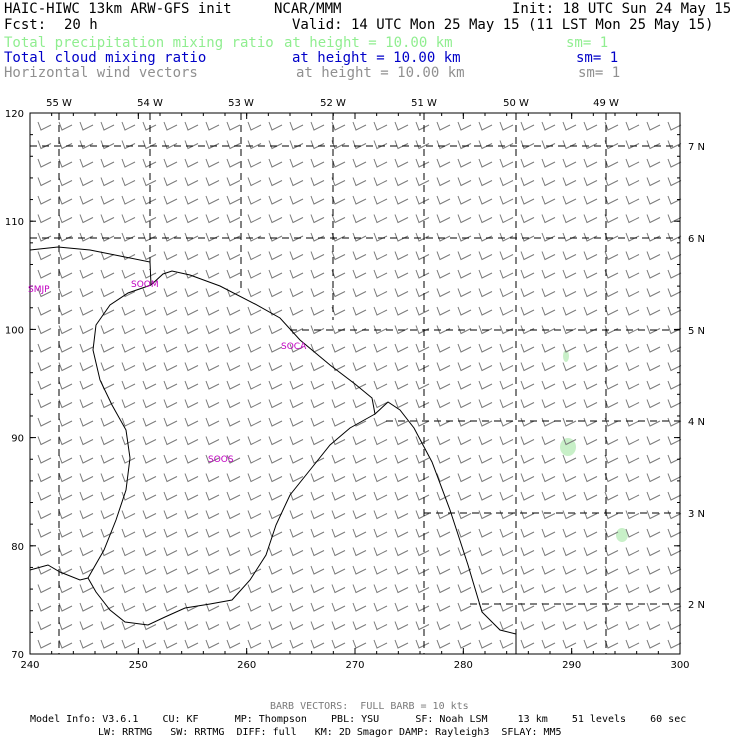  Describe the element at coordinates (679, 665) in the screenshot. I see `x-tick-label: 300` at that location.